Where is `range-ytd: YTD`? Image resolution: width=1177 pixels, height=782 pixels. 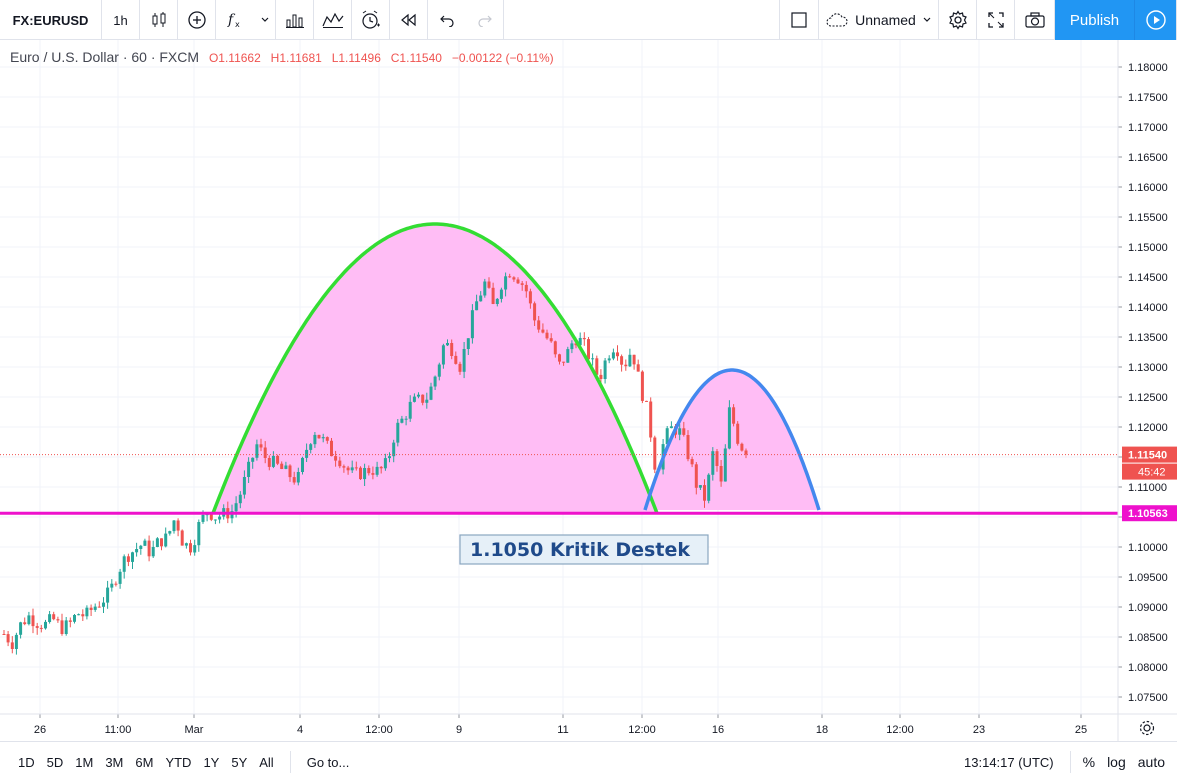
range-ytd: YTD is located at coordinates (178, 762).